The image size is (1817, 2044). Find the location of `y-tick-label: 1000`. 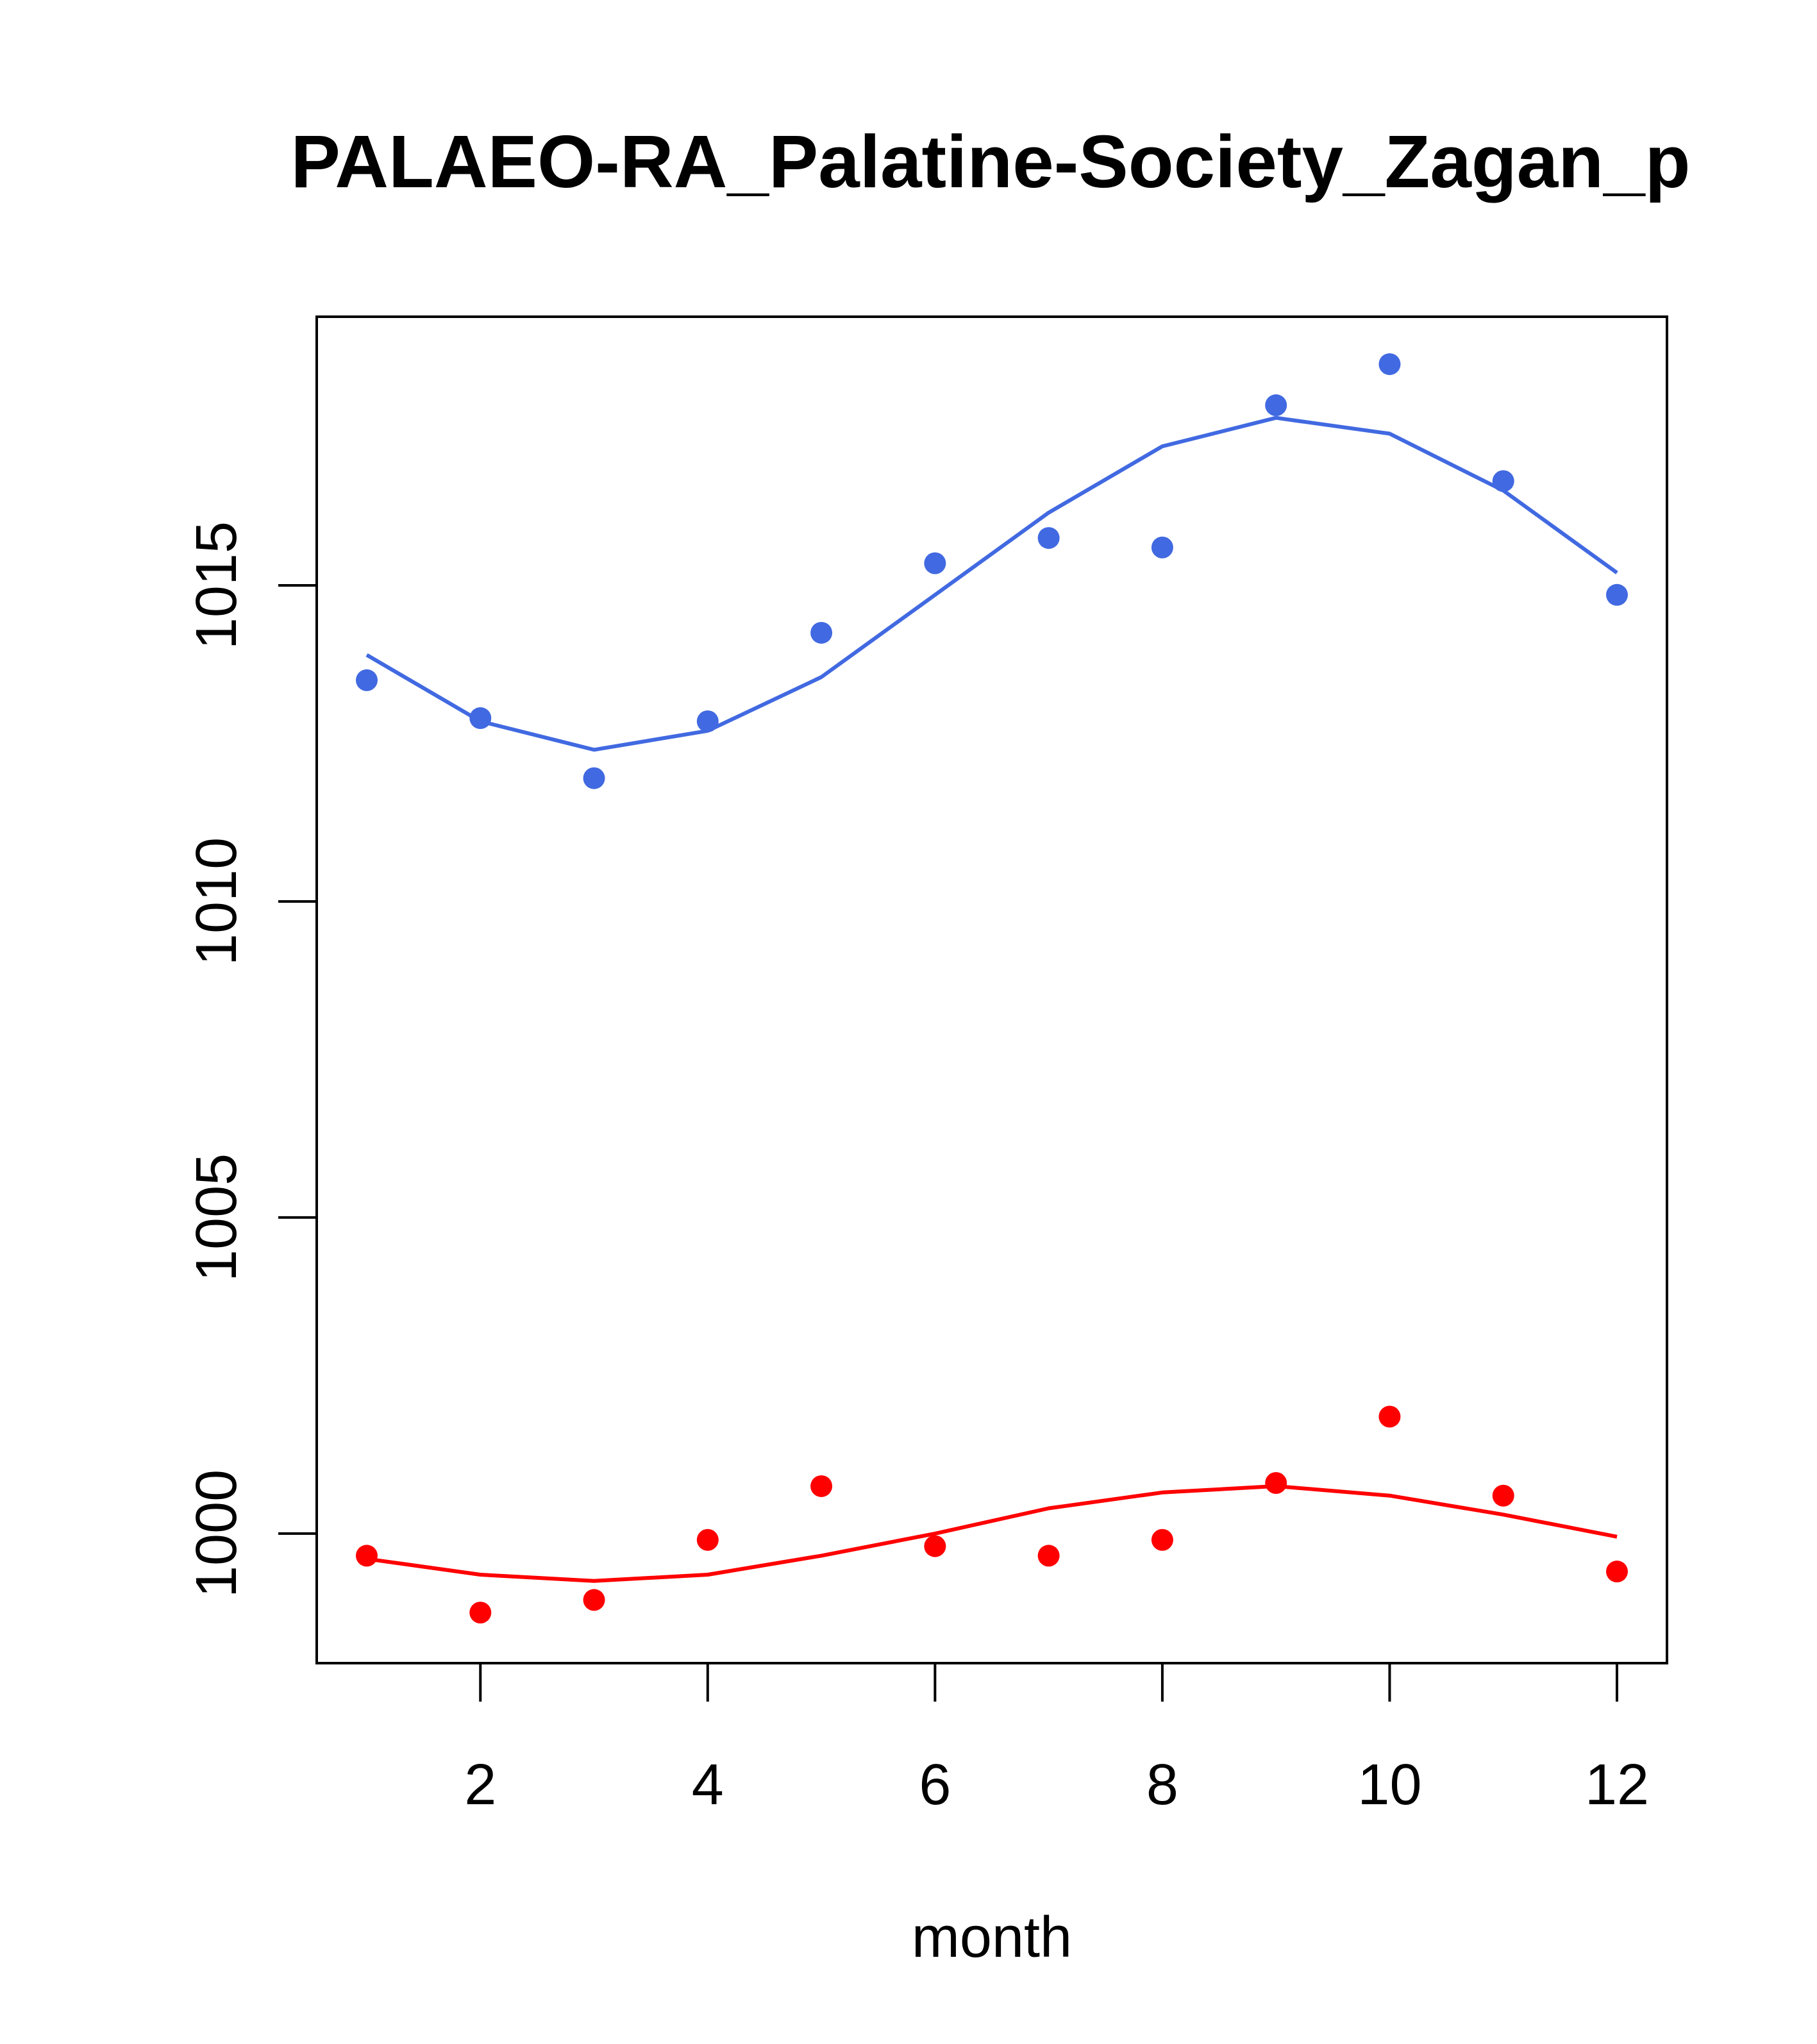

y-tick-label: 1000 is located at coordinates (217, 1534).